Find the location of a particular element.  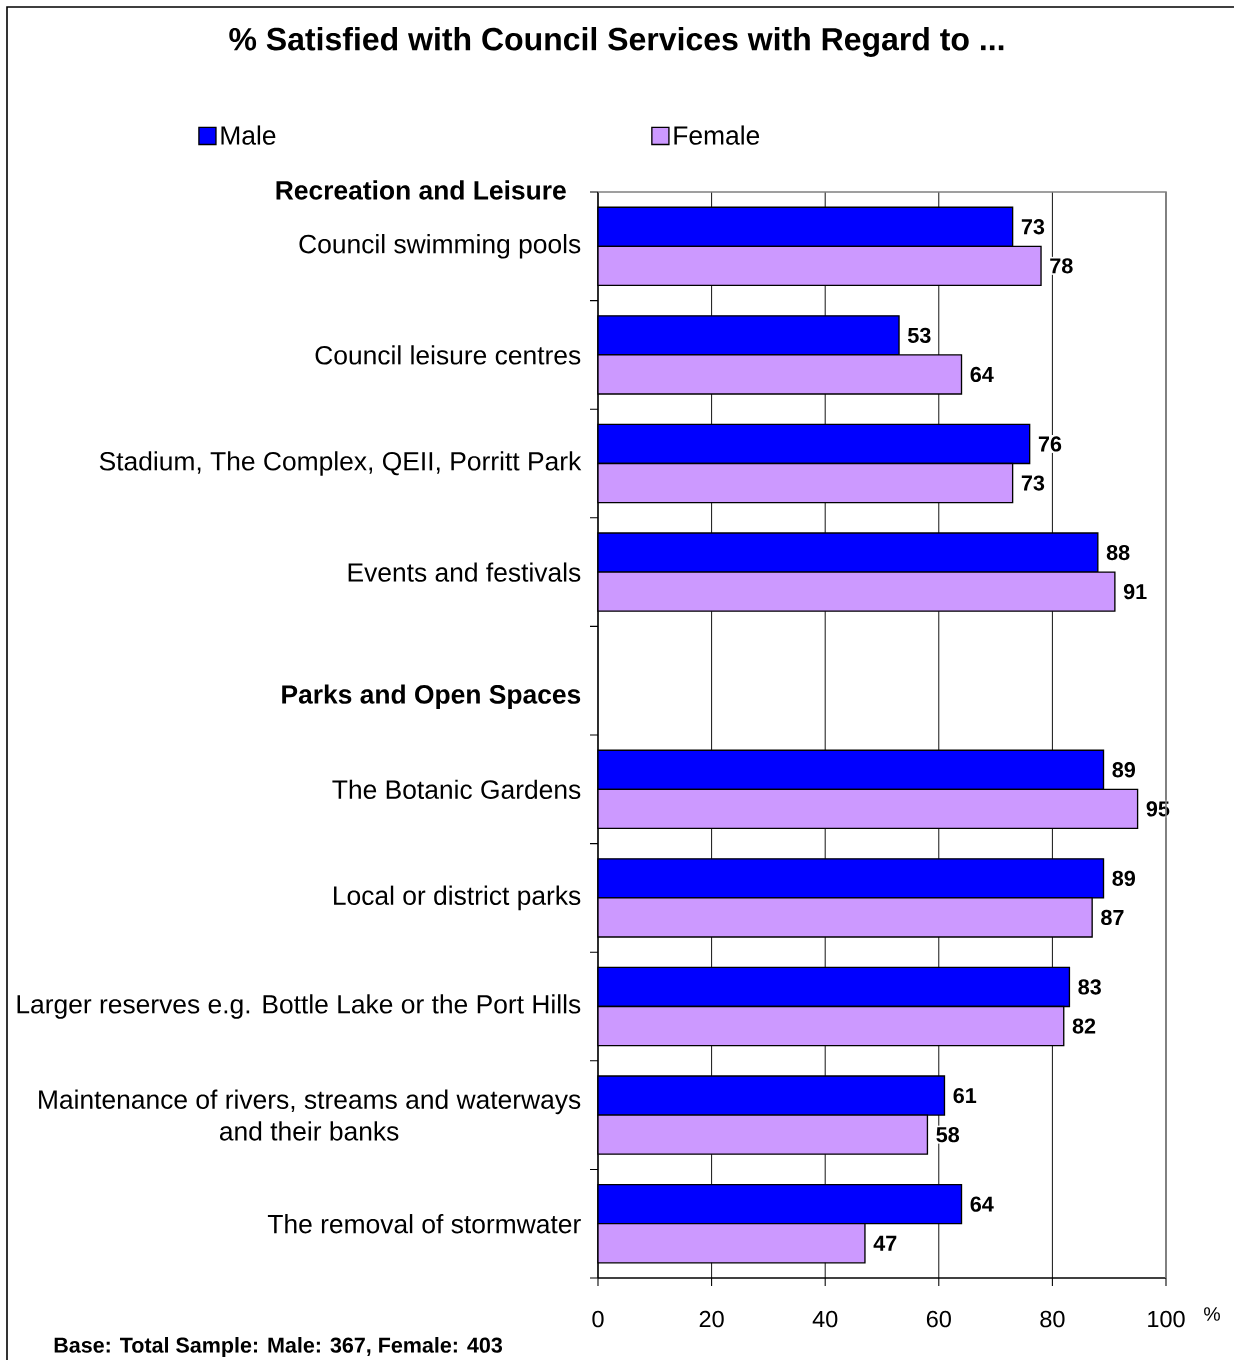

y-tick-label: Maintenance of rivers, streams and waterways and their banks is located at coordinates (310, 1115).